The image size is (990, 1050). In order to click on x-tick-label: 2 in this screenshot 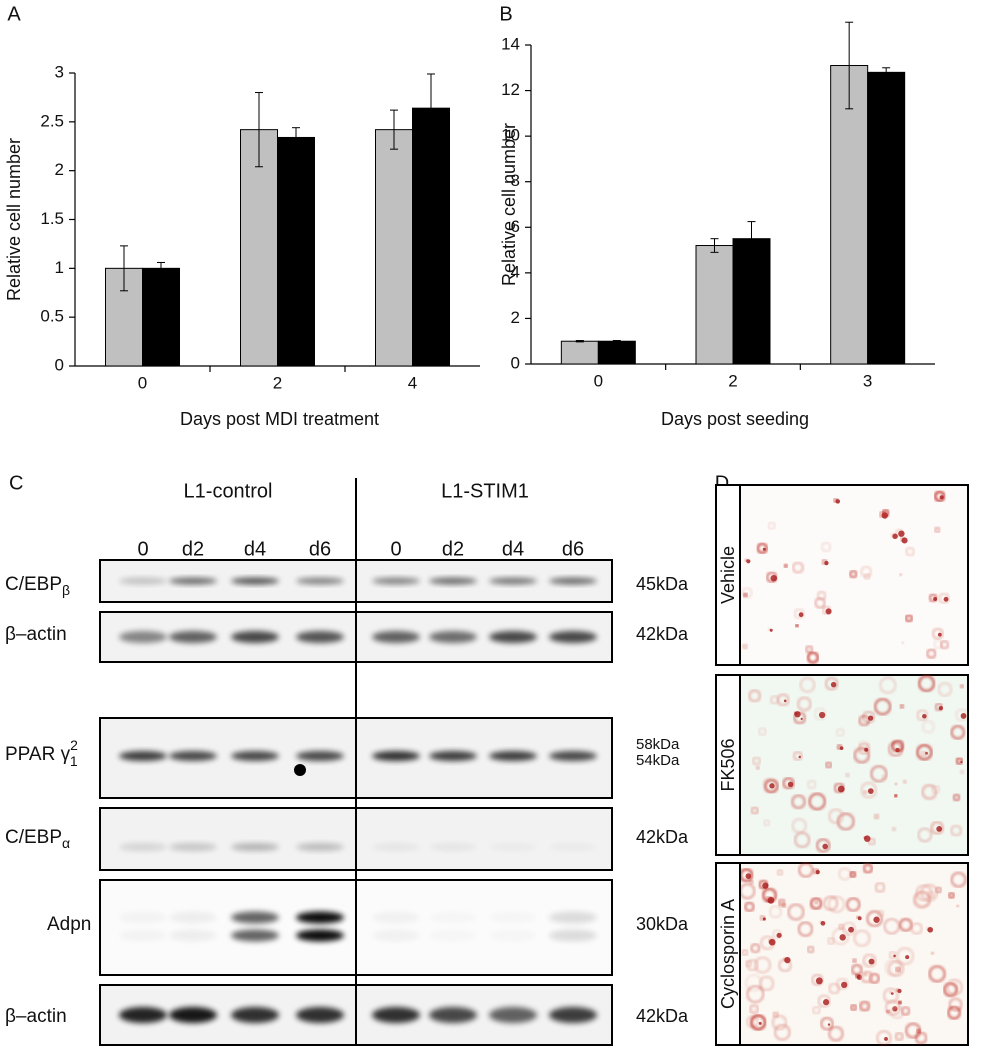, I will do `click(277, 382)`.